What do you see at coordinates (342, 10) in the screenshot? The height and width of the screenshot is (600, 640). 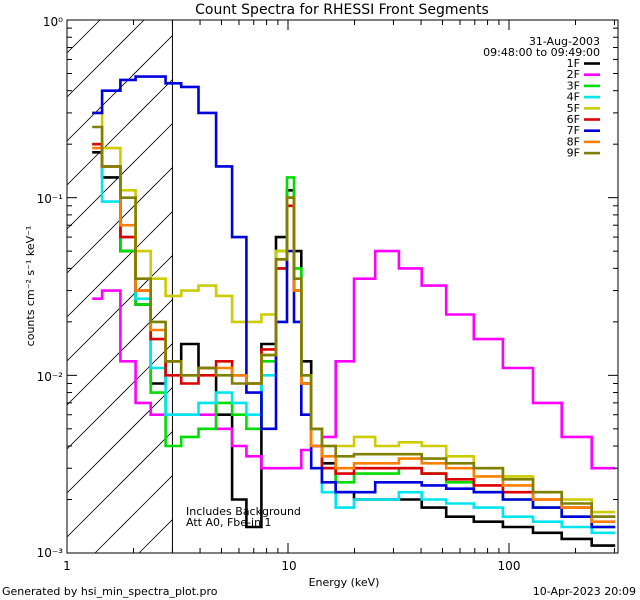 I see `chart-title: Count Spectra for RHESSI Front Segments` at bounding box center [342, 10].